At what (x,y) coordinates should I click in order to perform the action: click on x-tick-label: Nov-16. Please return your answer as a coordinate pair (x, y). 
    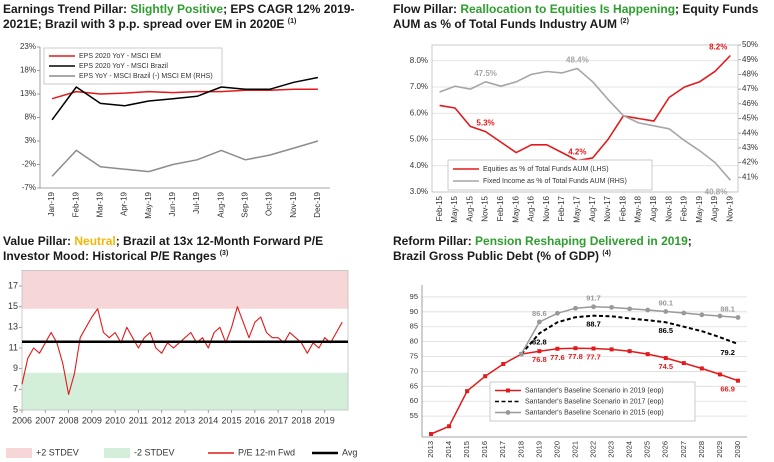
    Looking at the image, I should click on (546, 208).